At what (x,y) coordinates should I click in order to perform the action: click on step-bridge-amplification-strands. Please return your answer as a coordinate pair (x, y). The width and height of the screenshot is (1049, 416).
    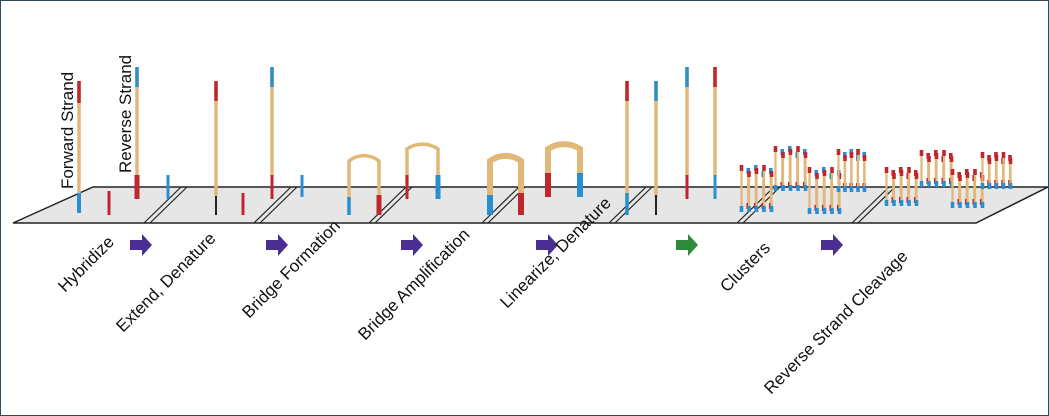
    Looking at the image, I should click on (535, 178).